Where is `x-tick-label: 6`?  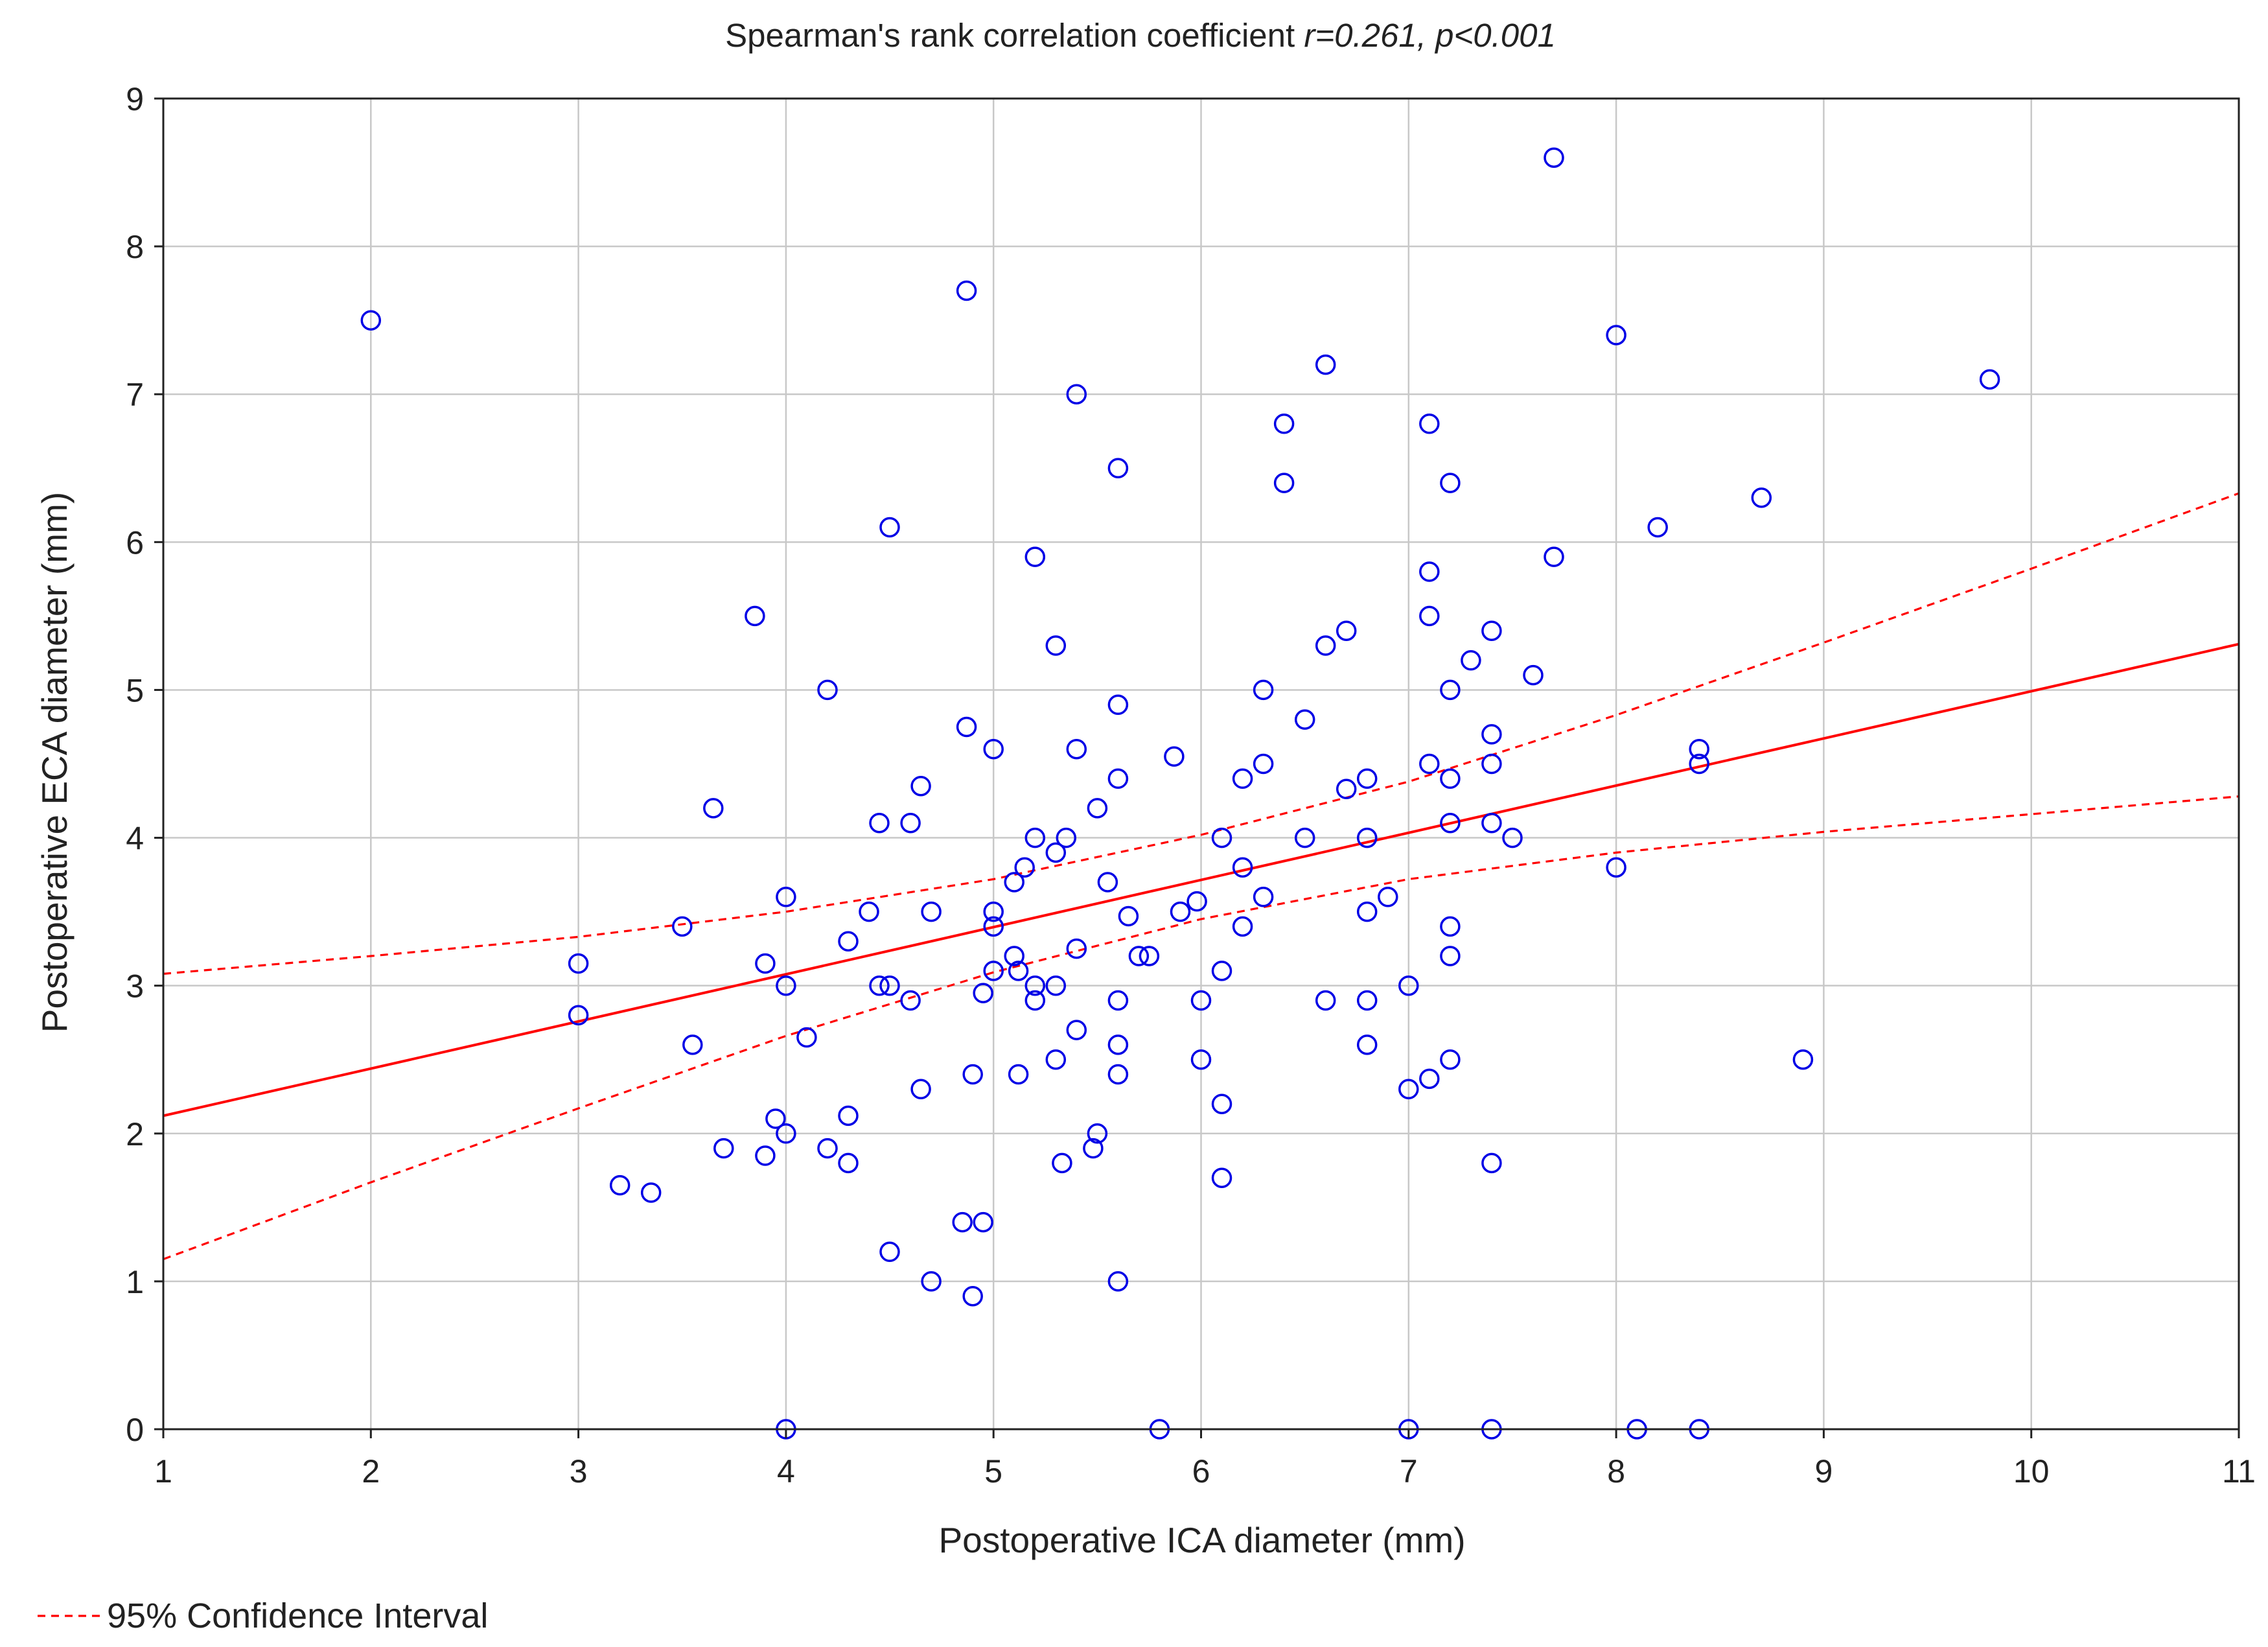
x-tick-label: 6 is located at coordinates (1201, 1471).